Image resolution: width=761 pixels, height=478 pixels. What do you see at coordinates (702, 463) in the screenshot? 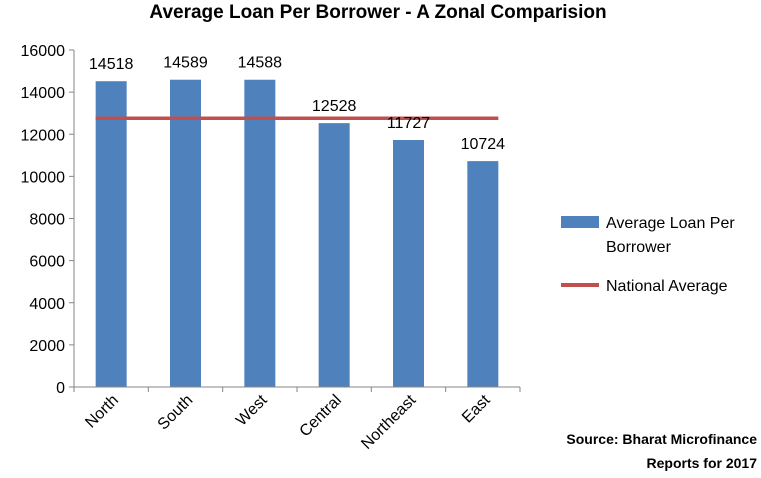
I see `source-line-2: Reports for 2017` at bounding box center [702, 463].